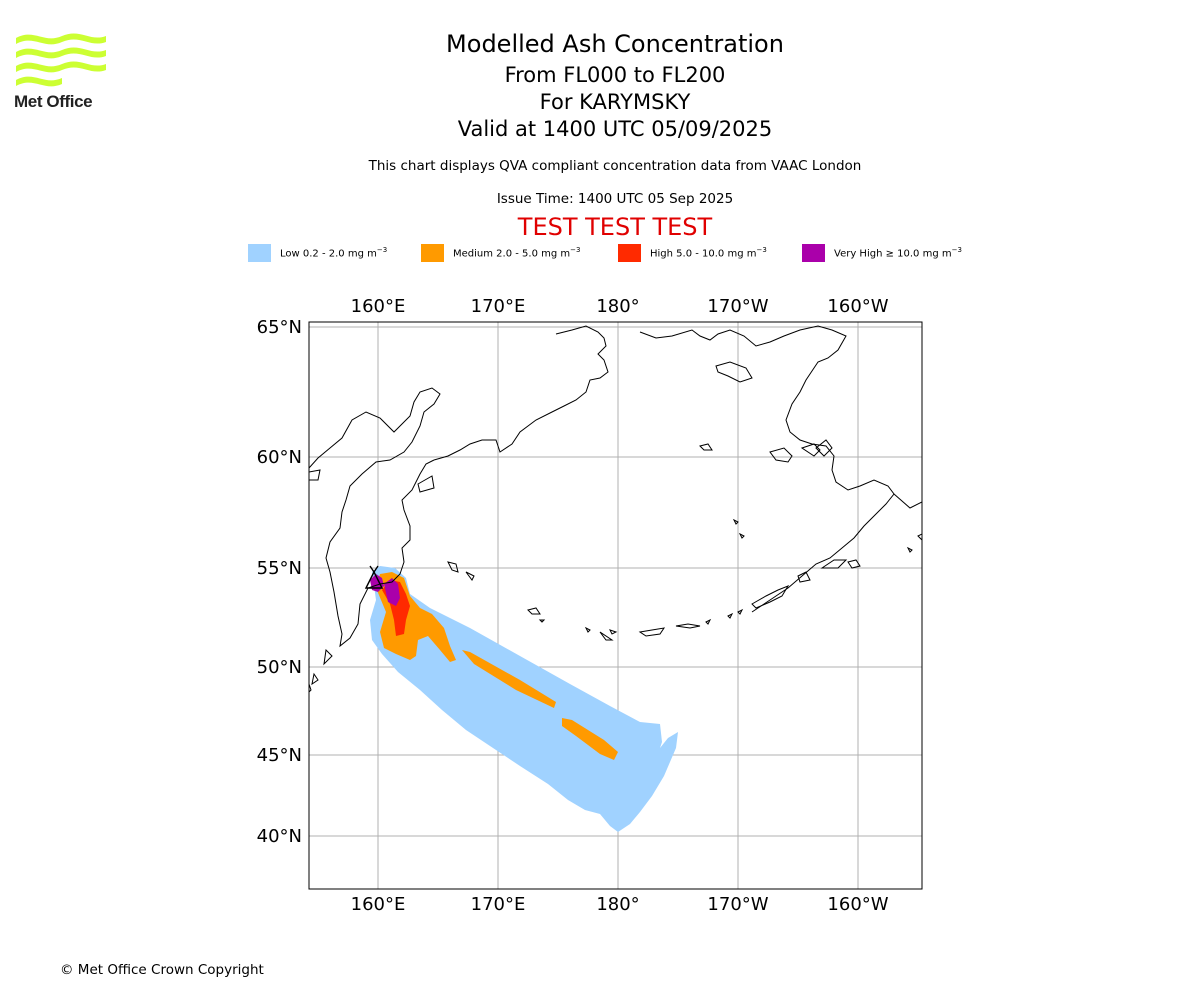  I want to click on legend-swatch-medium, so click(432, 253).